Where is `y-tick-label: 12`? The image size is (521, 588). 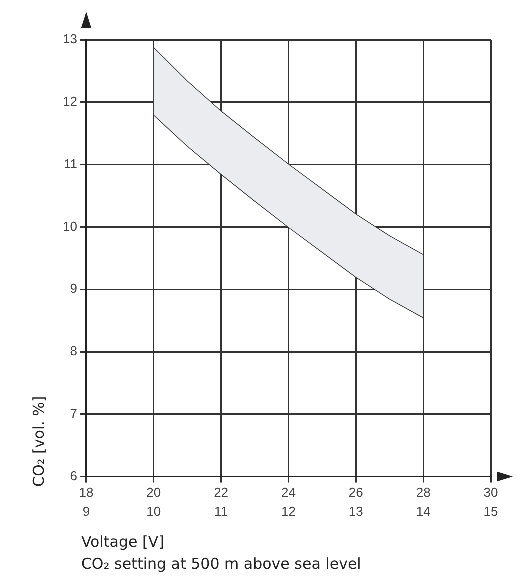
y-tick-label: 12 is located at coordinates (70, 101).